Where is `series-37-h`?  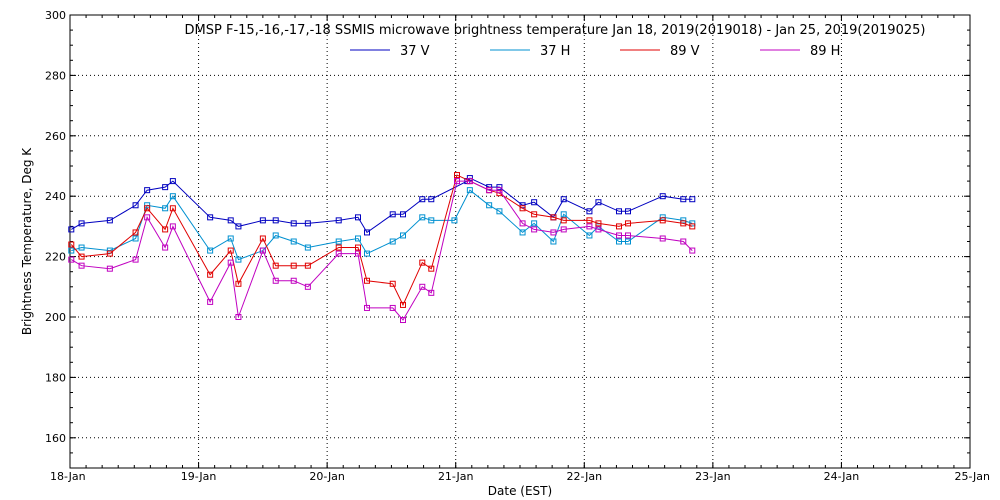 series-37-h is located at coordinates (382, 225).